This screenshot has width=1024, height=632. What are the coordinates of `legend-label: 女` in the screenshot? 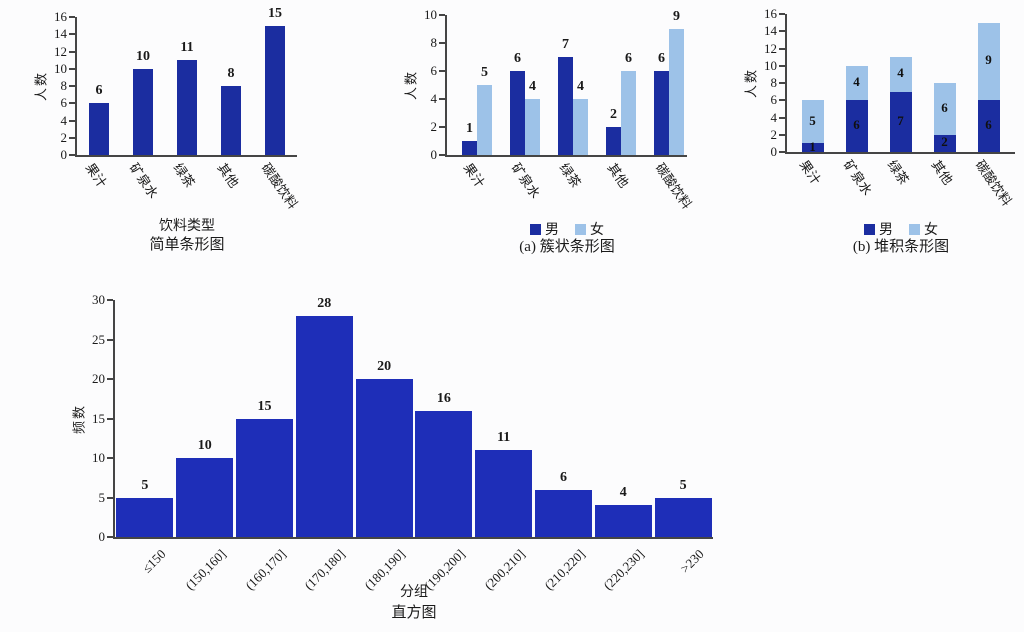 It's located at (931, 230).